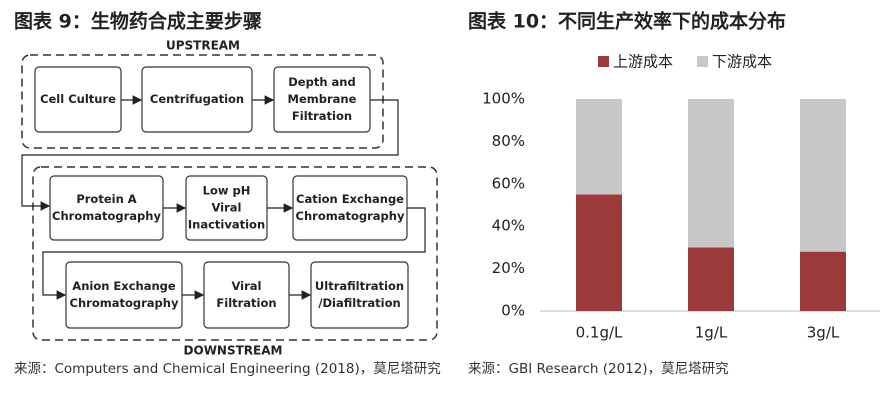 This screenshot has width=891, height=407. What do you see at coordinates (226, 225) in the screenshot?
I see `node-label: Inactivation` at bounding box center [226, 225].